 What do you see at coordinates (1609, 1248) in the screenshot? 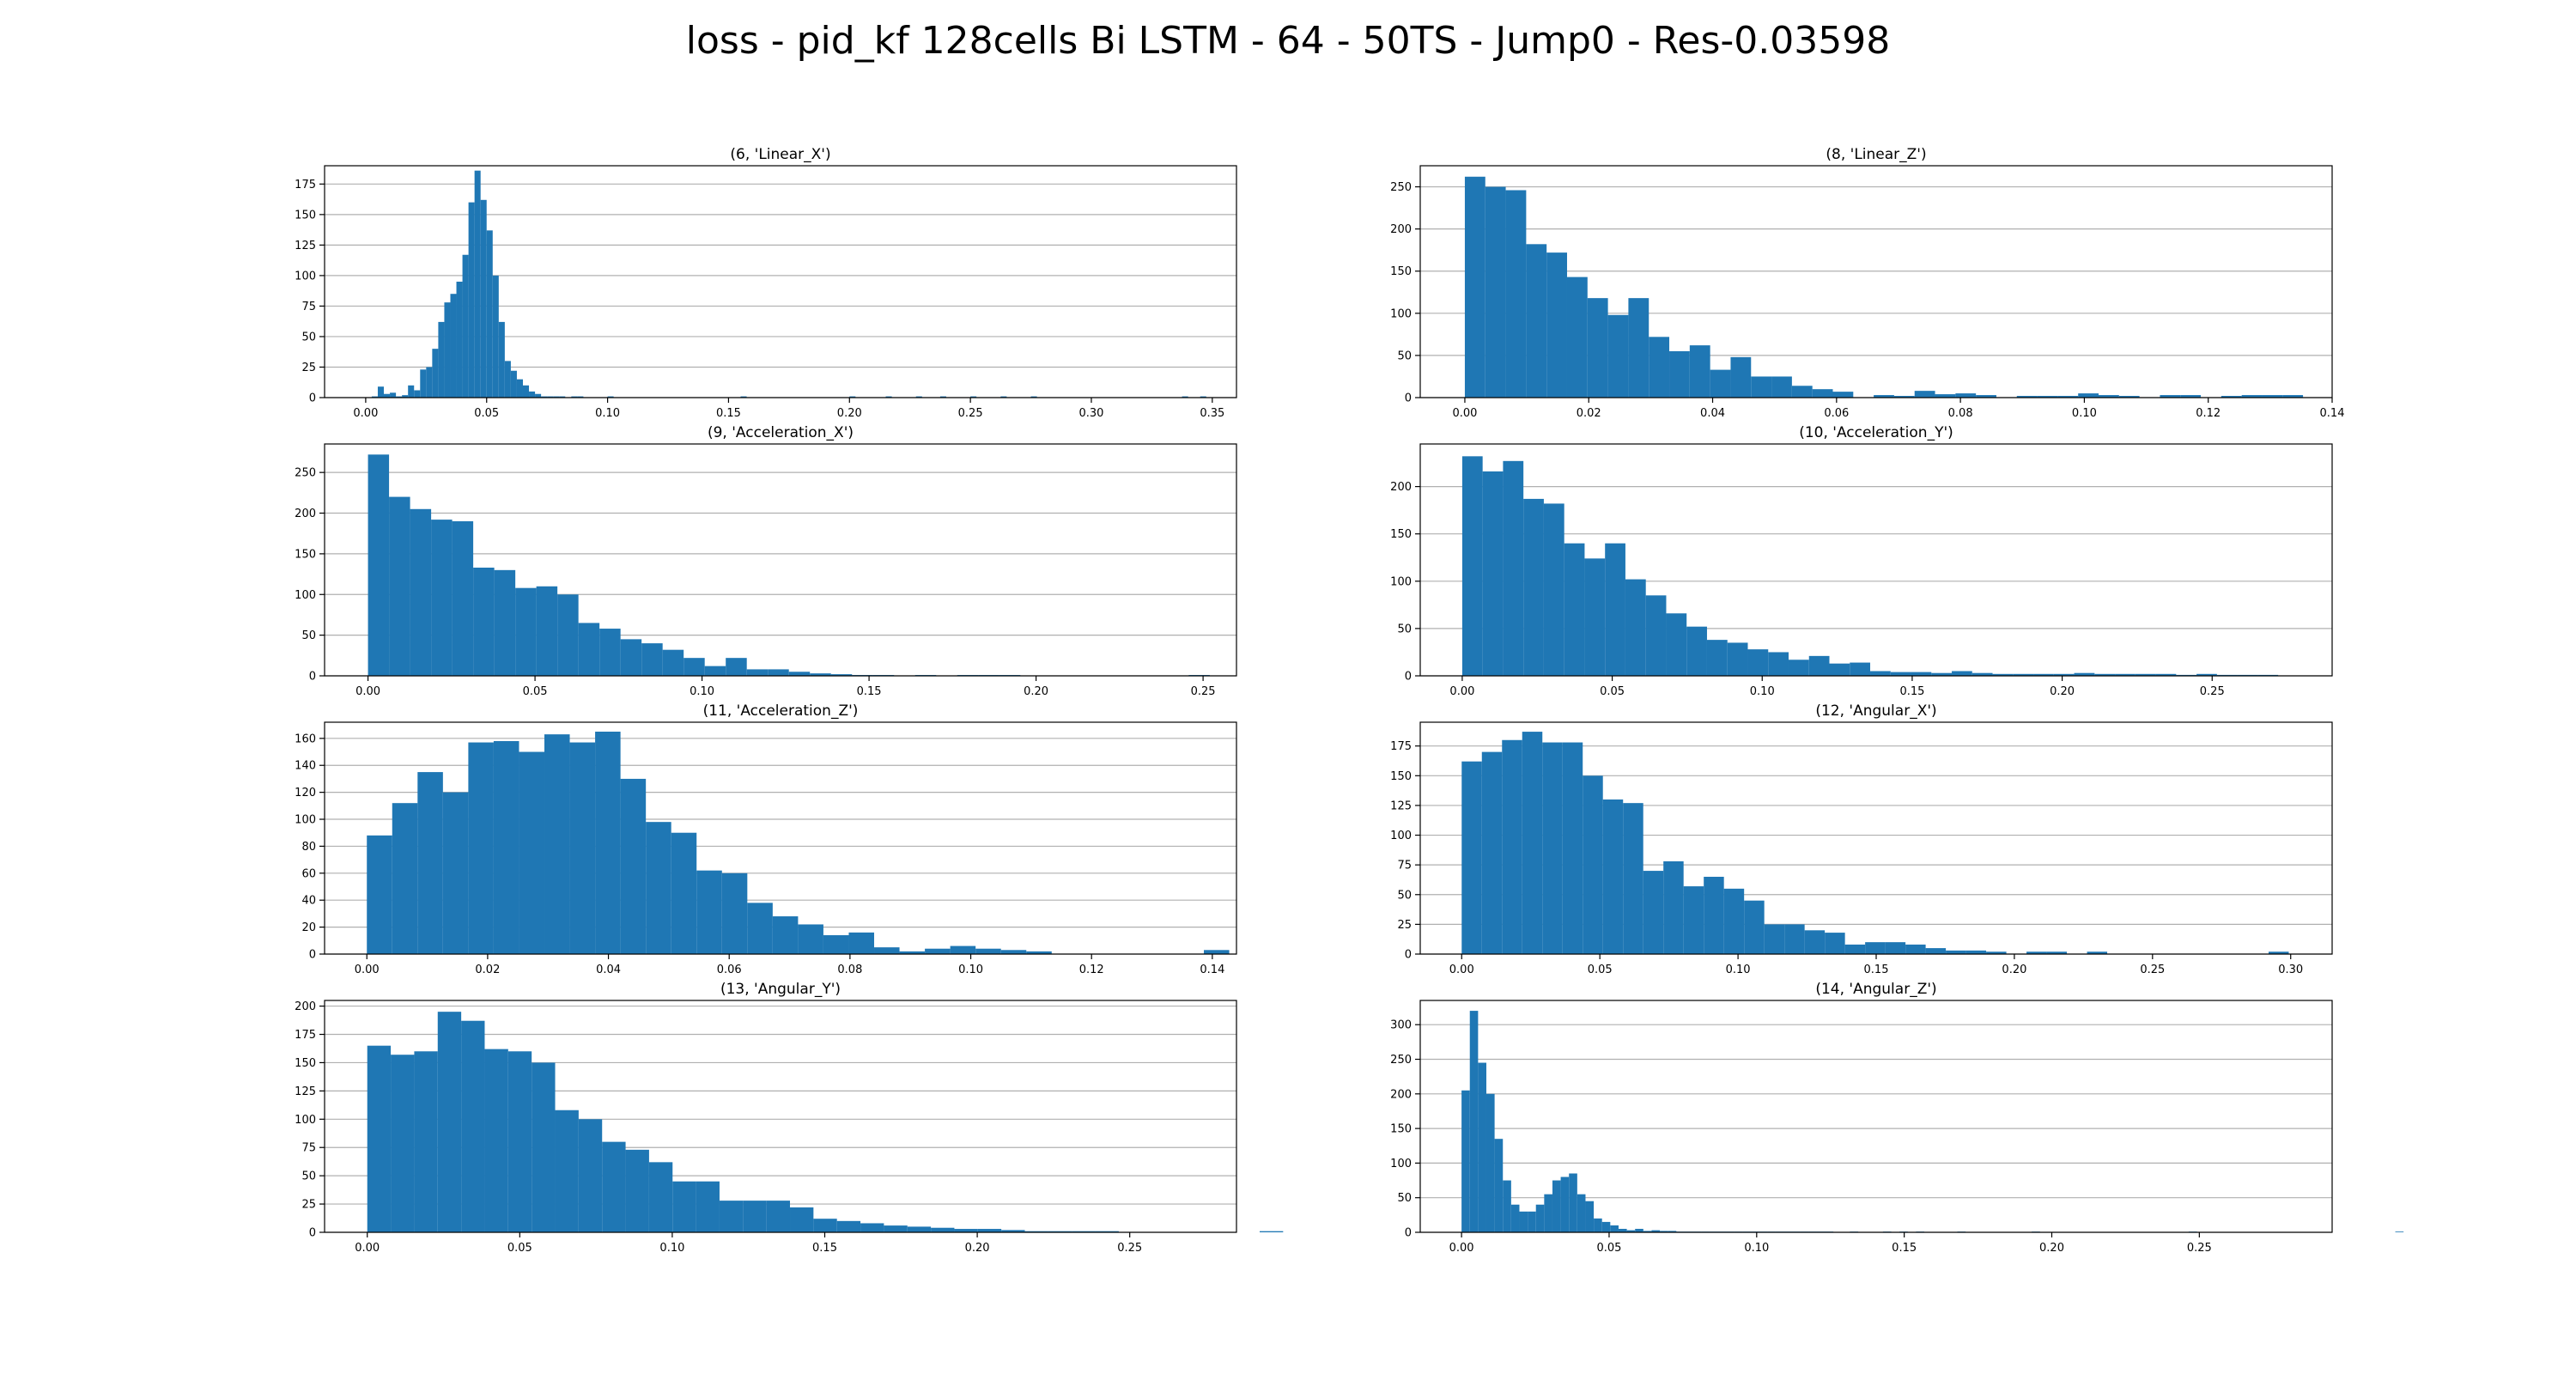
I see `x-tick-label: 0.05` at bounding box center [1609, 1248].